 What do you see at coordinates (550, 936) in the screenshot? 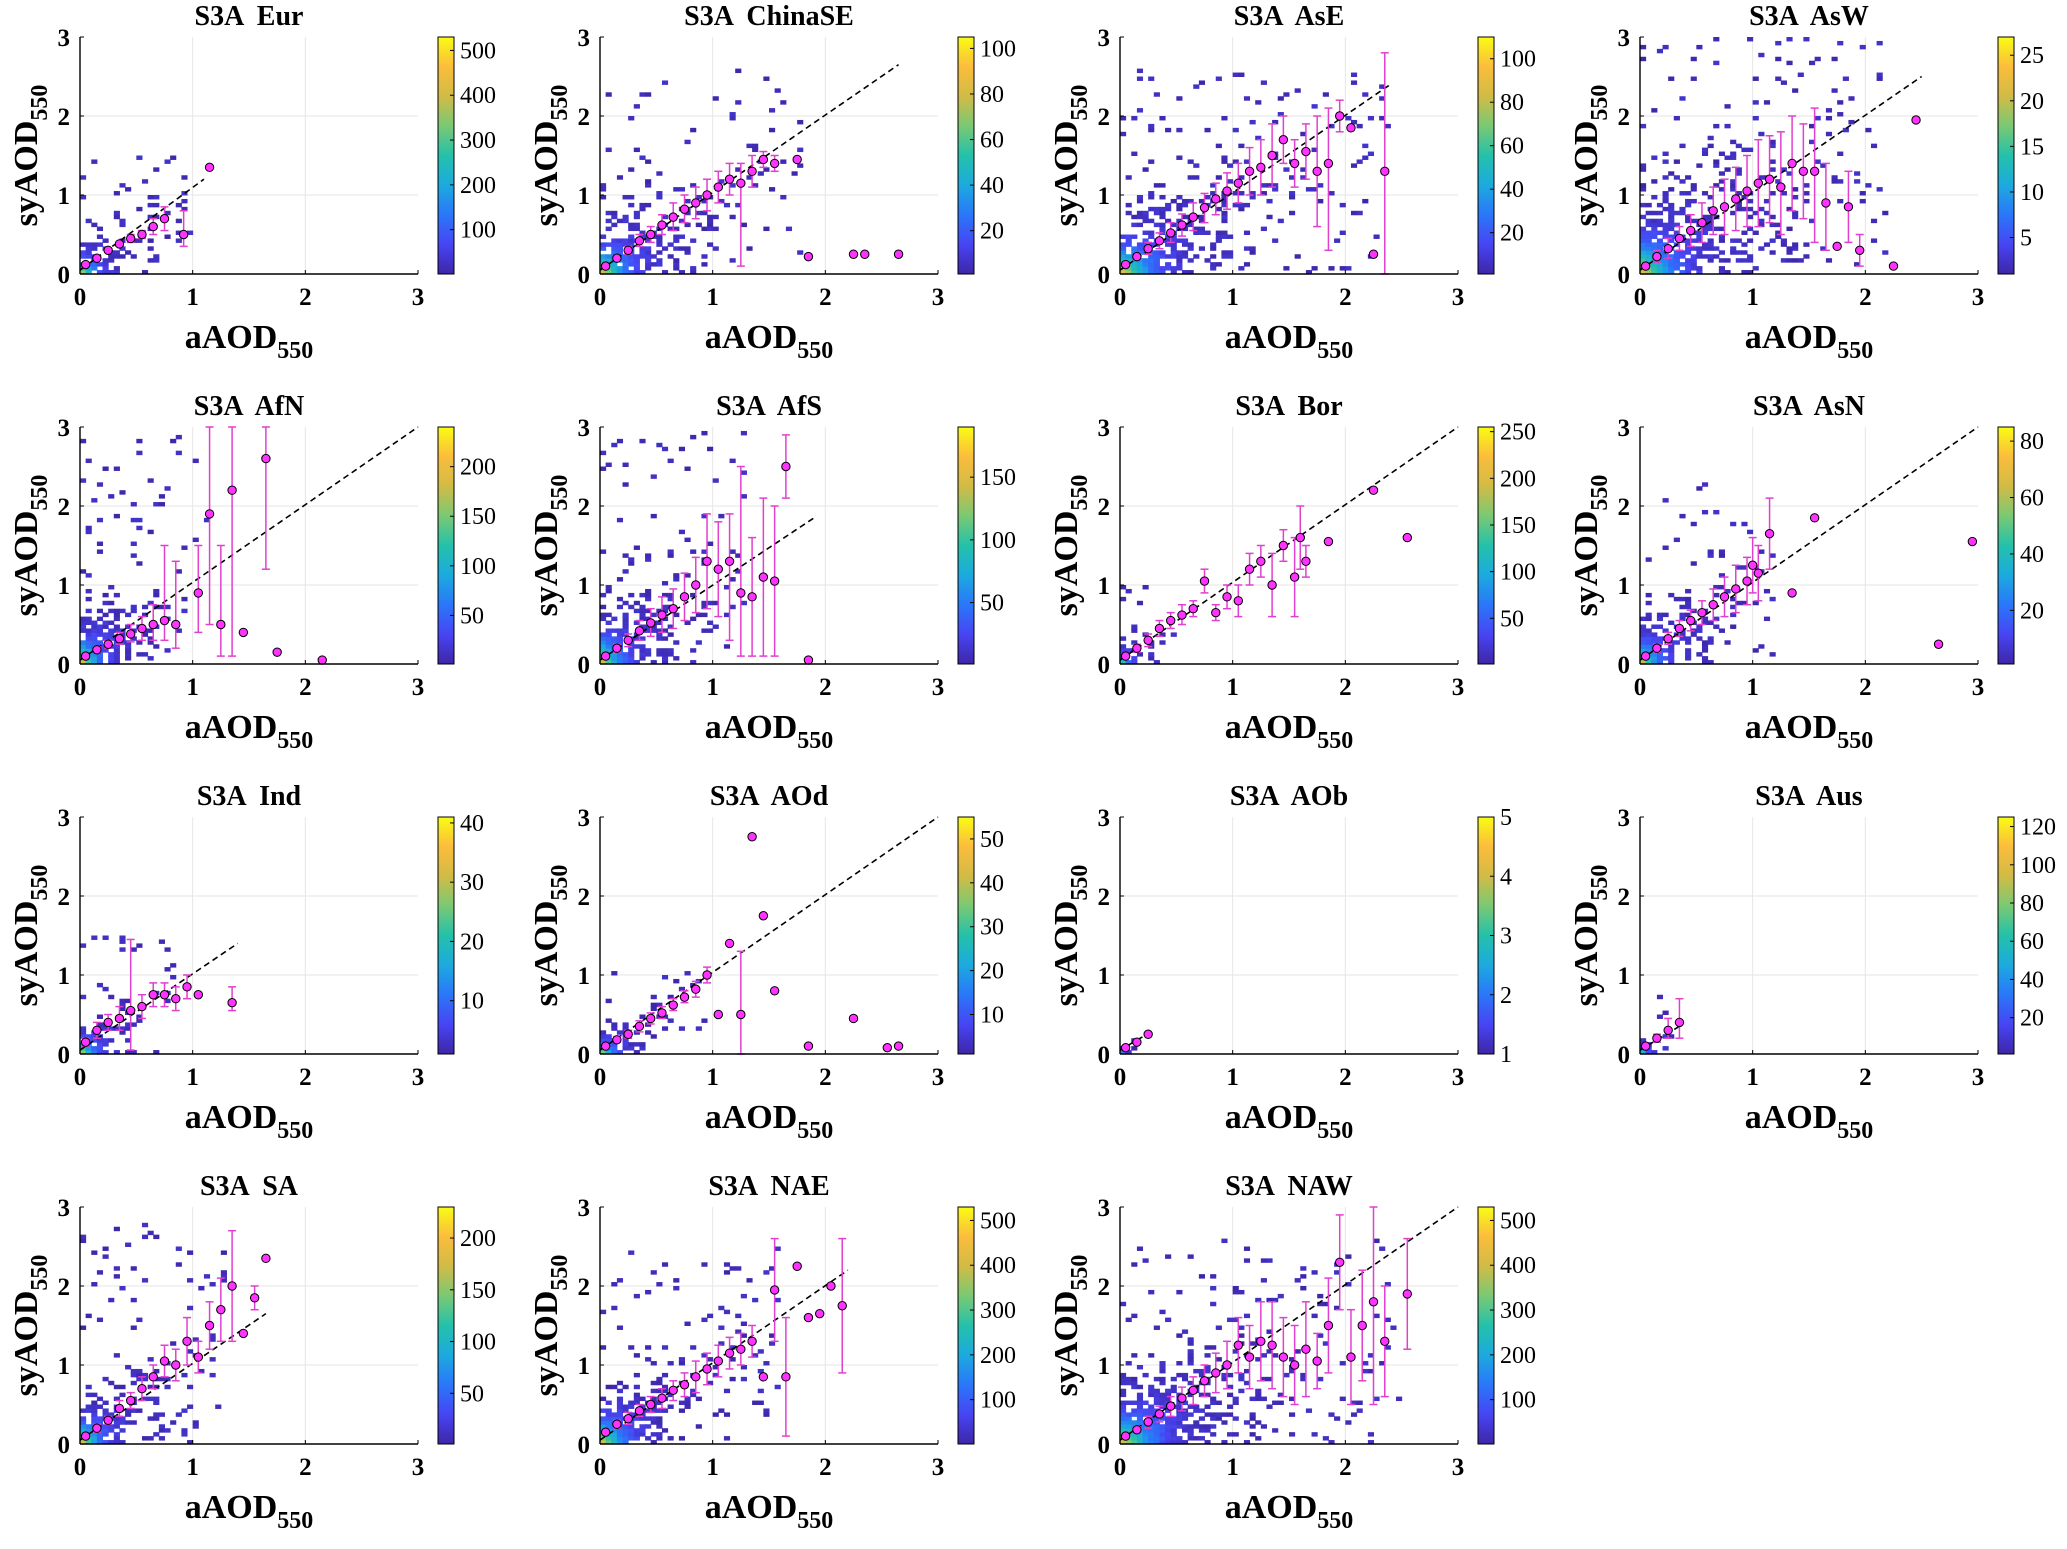
I see `y-axis-label: syAOD550` at bounding box center [550, 936].